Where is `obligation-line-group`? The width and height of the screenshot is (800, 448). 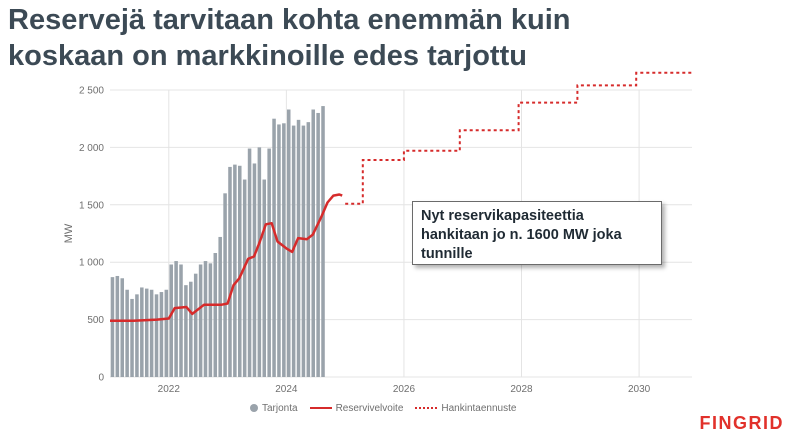 obligation-line-group is located at coordinates (226, 257).